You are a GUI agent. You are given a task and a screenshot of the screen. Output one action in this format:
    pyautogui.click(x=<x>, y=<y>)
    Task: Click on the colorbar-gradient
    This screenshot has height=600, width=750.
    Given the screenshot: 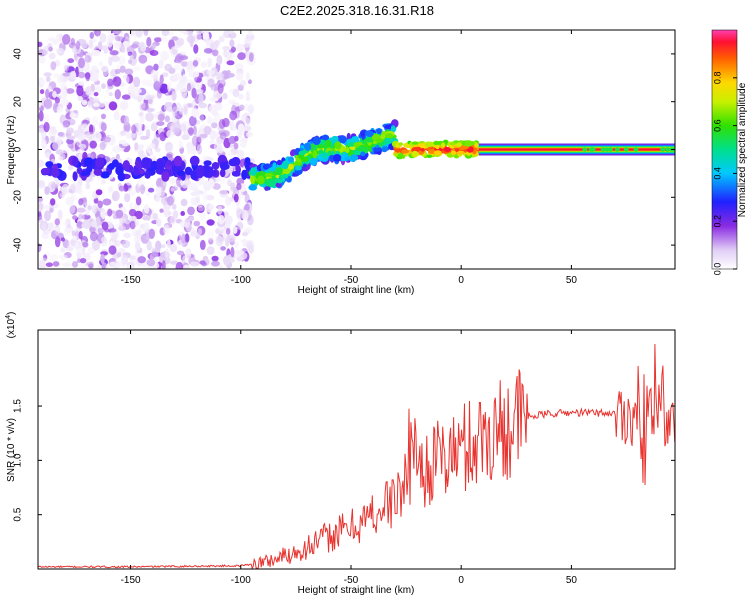 What is the action you would take?
    pyautogui.click(x=724, y=149)
    